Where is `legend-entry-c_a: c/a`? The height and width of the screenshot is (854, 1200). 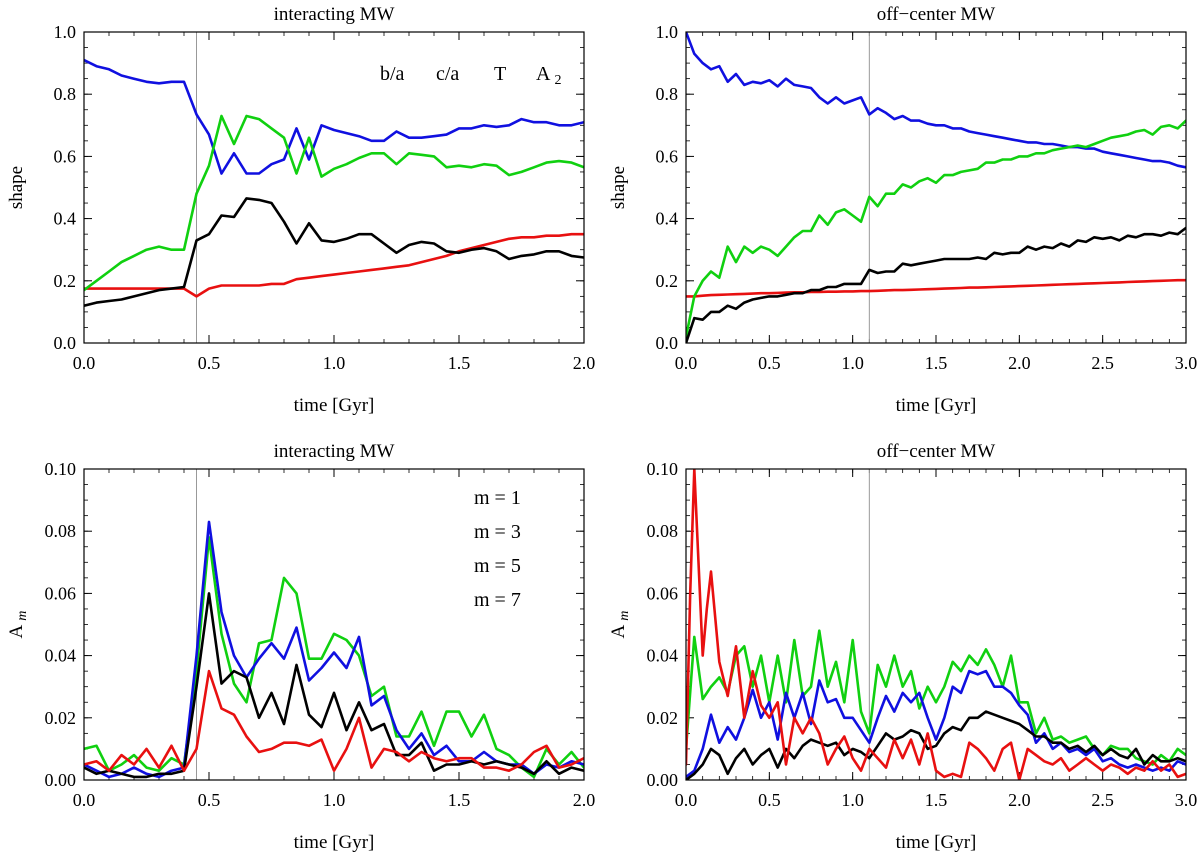 legend-entry-c_a: c/a is located at coordinates (447, 74).